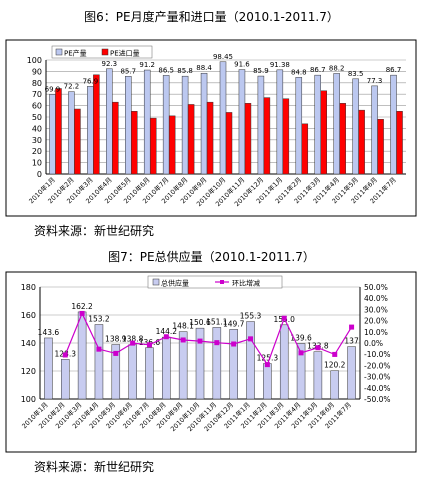 The image size is (423, 478). Describe the element at coordinates (376, 332) in the screenshot. I see `y2-tick-label: 10.0%` at that location.